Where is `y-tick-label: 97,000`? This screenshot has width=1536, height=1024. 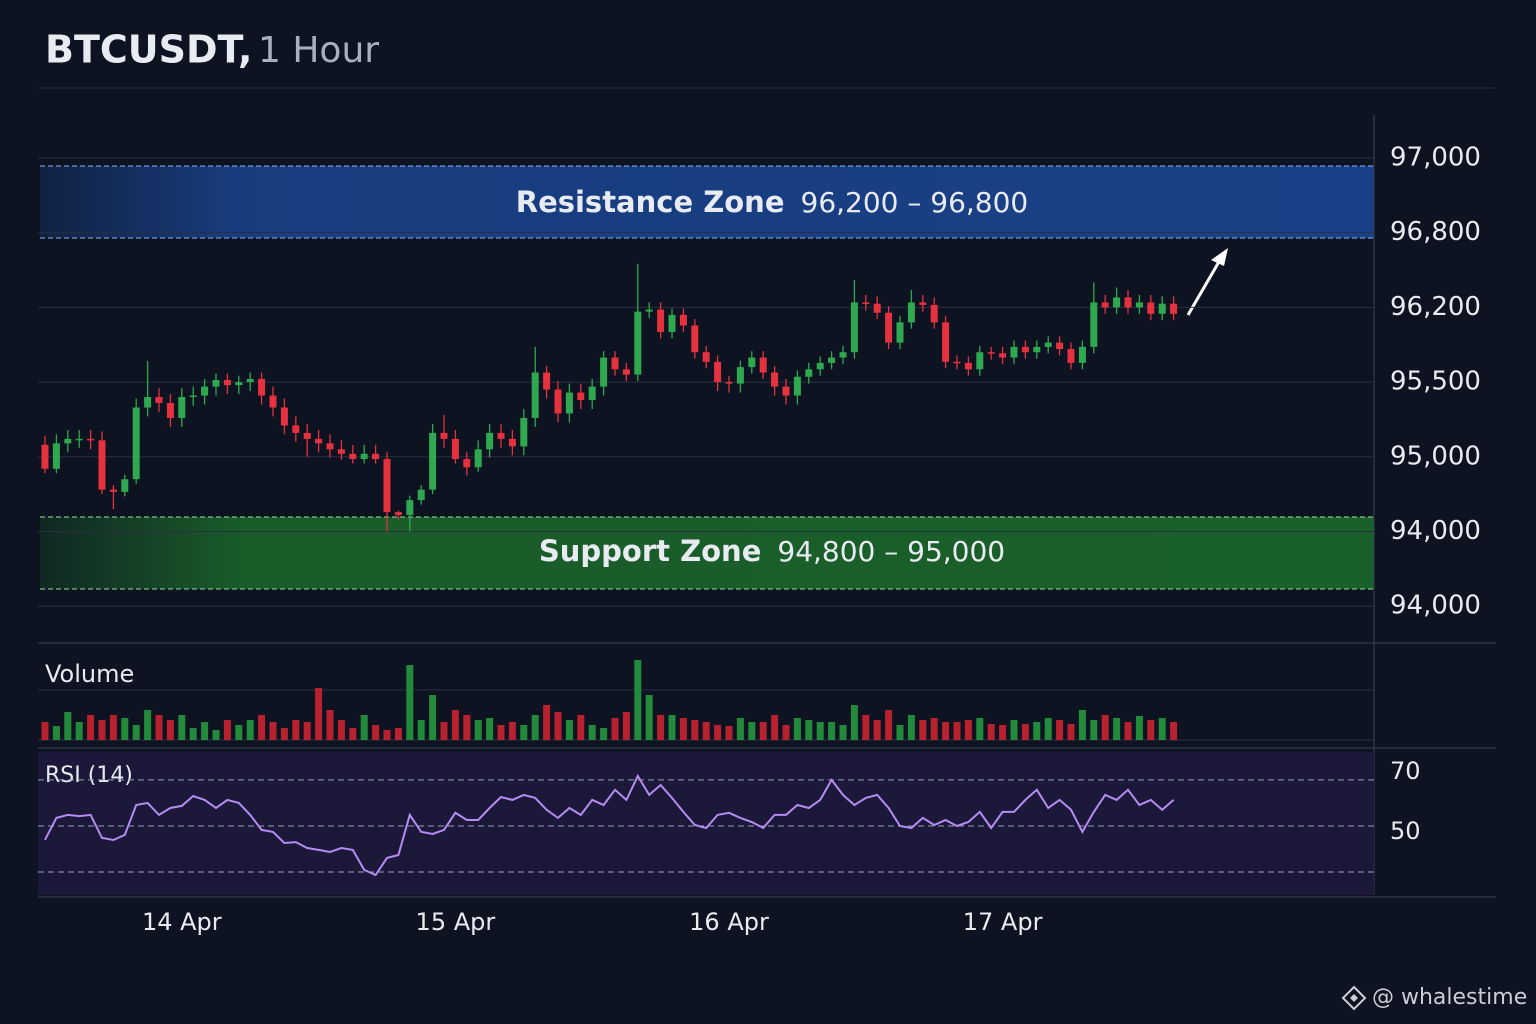 y-tick-label: 97,000 is located at coordinates (1435, 158).